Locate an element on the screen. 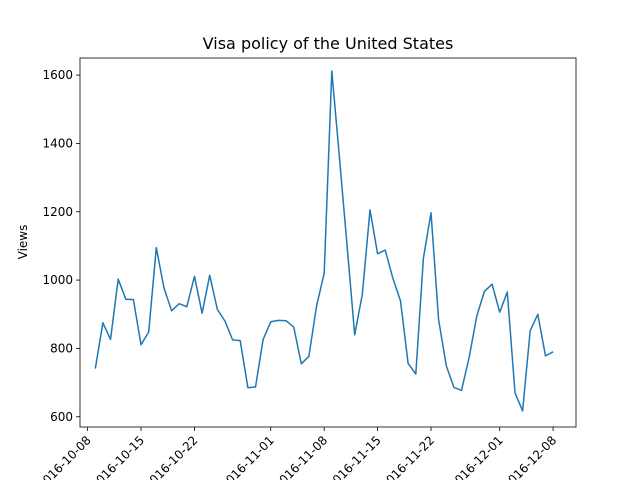  x-tick-label: 2016-10-08 is located at coordinates (64, 456).